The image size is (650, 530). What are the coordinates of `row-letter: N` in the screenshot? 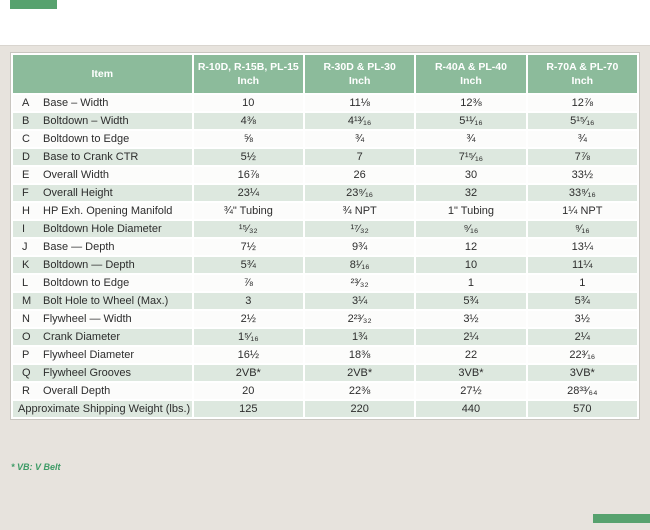 It's located at (26, 319).